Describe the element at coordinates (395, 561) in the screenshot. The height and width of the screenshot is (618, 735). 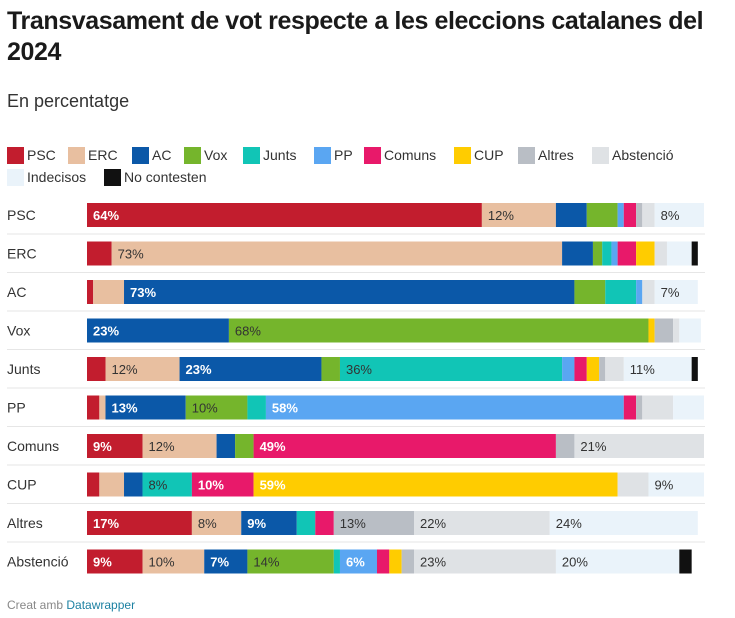
I see `bar-segment-abstencio-cup` at that location.